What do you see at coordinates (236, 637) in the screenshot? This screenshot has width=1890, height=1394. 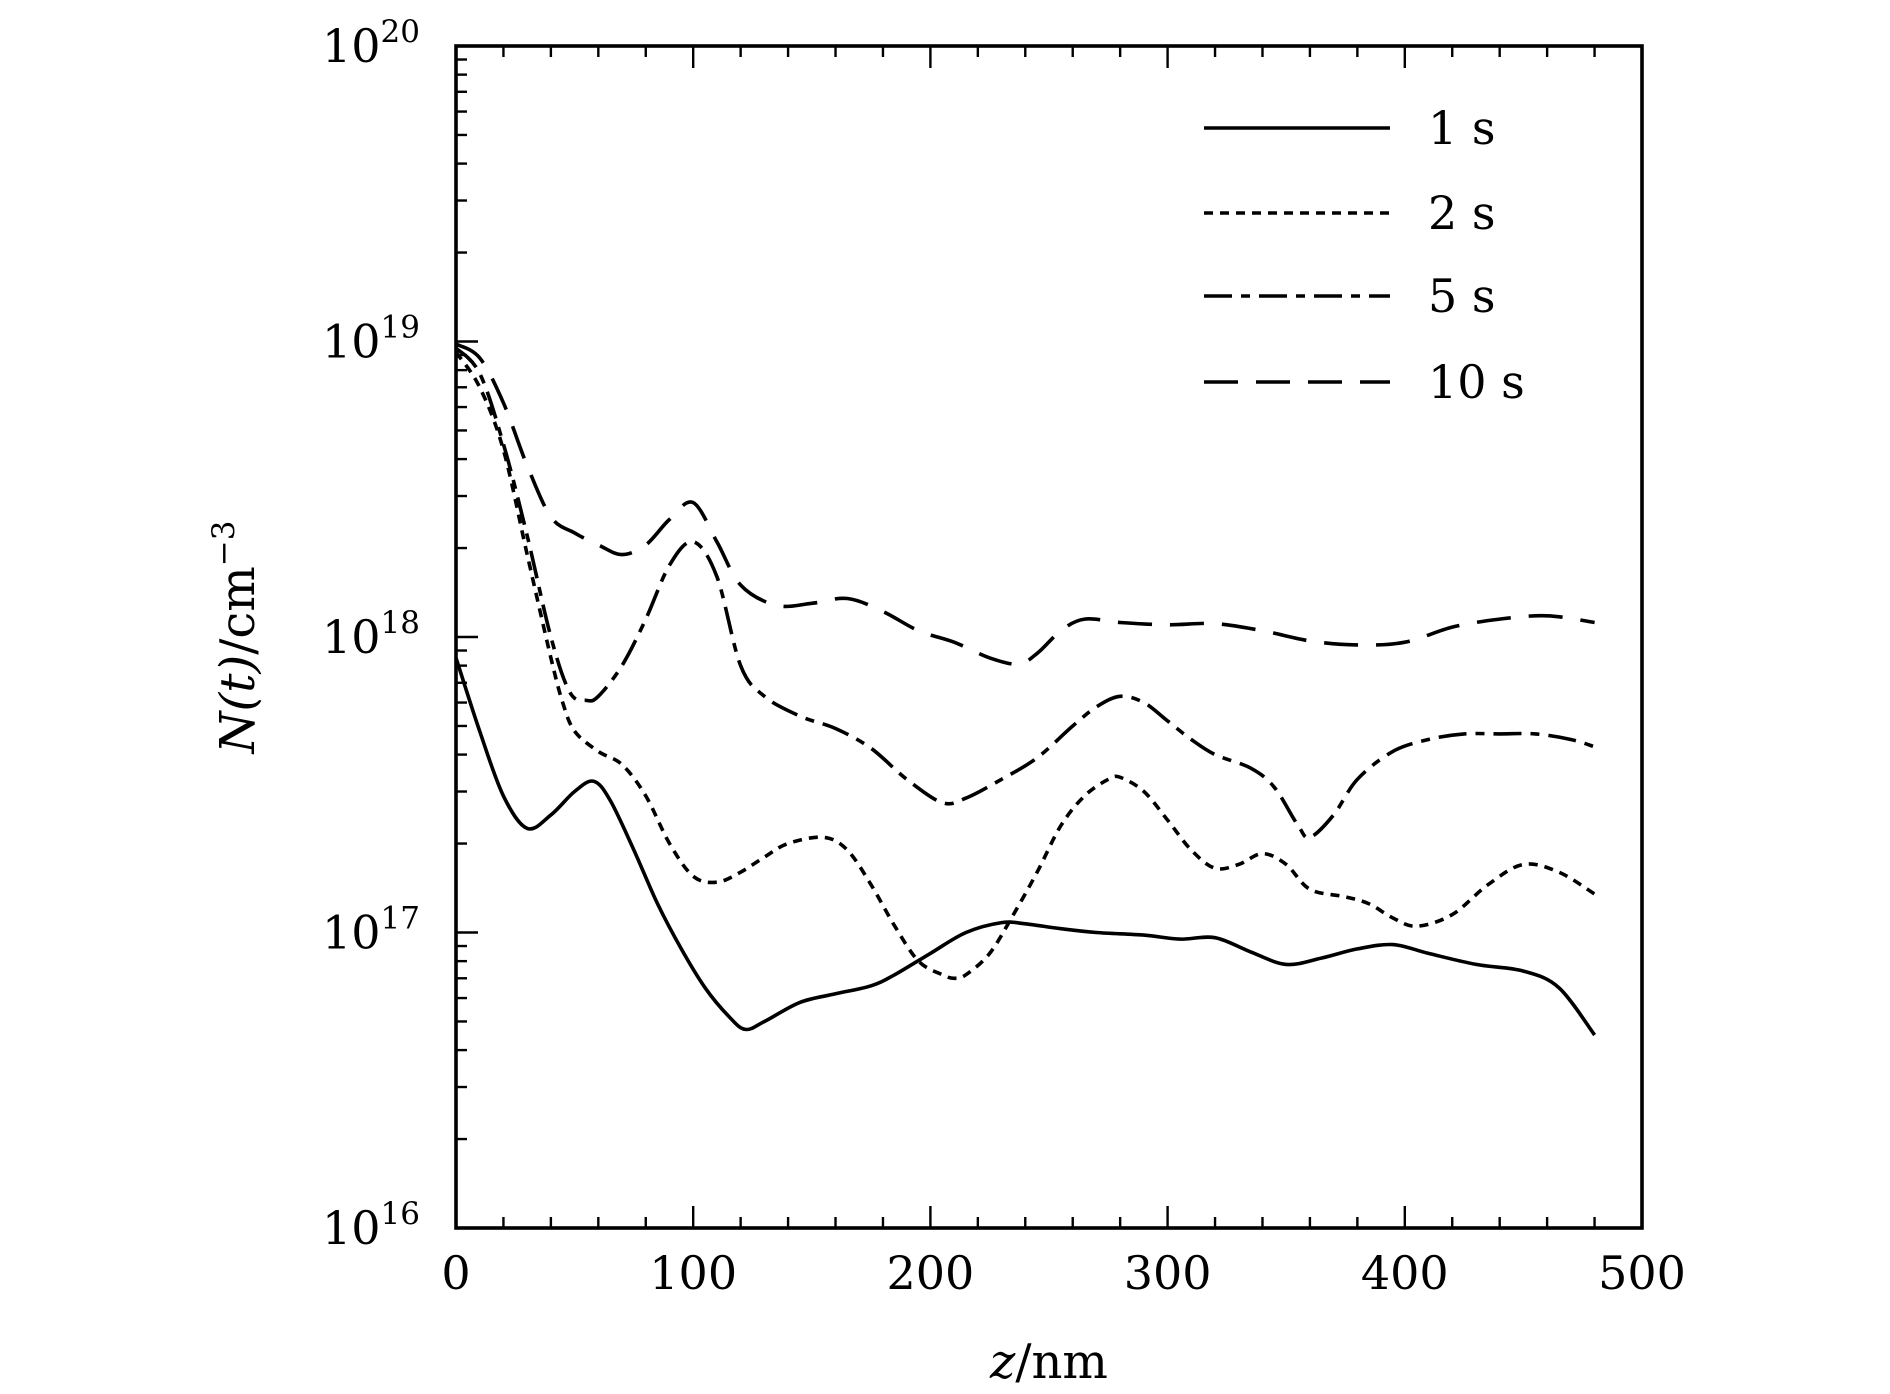 I see `y-axis-title: N(t)/cm−3` at bounding box center [236, 637].